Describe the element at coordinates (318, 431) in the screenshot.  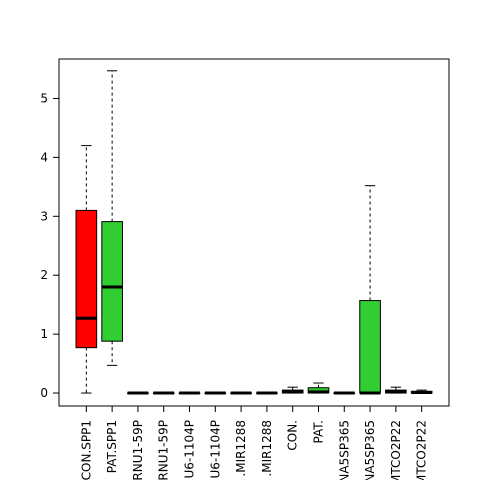
I see `x-tick-label: PAT.` at that location.